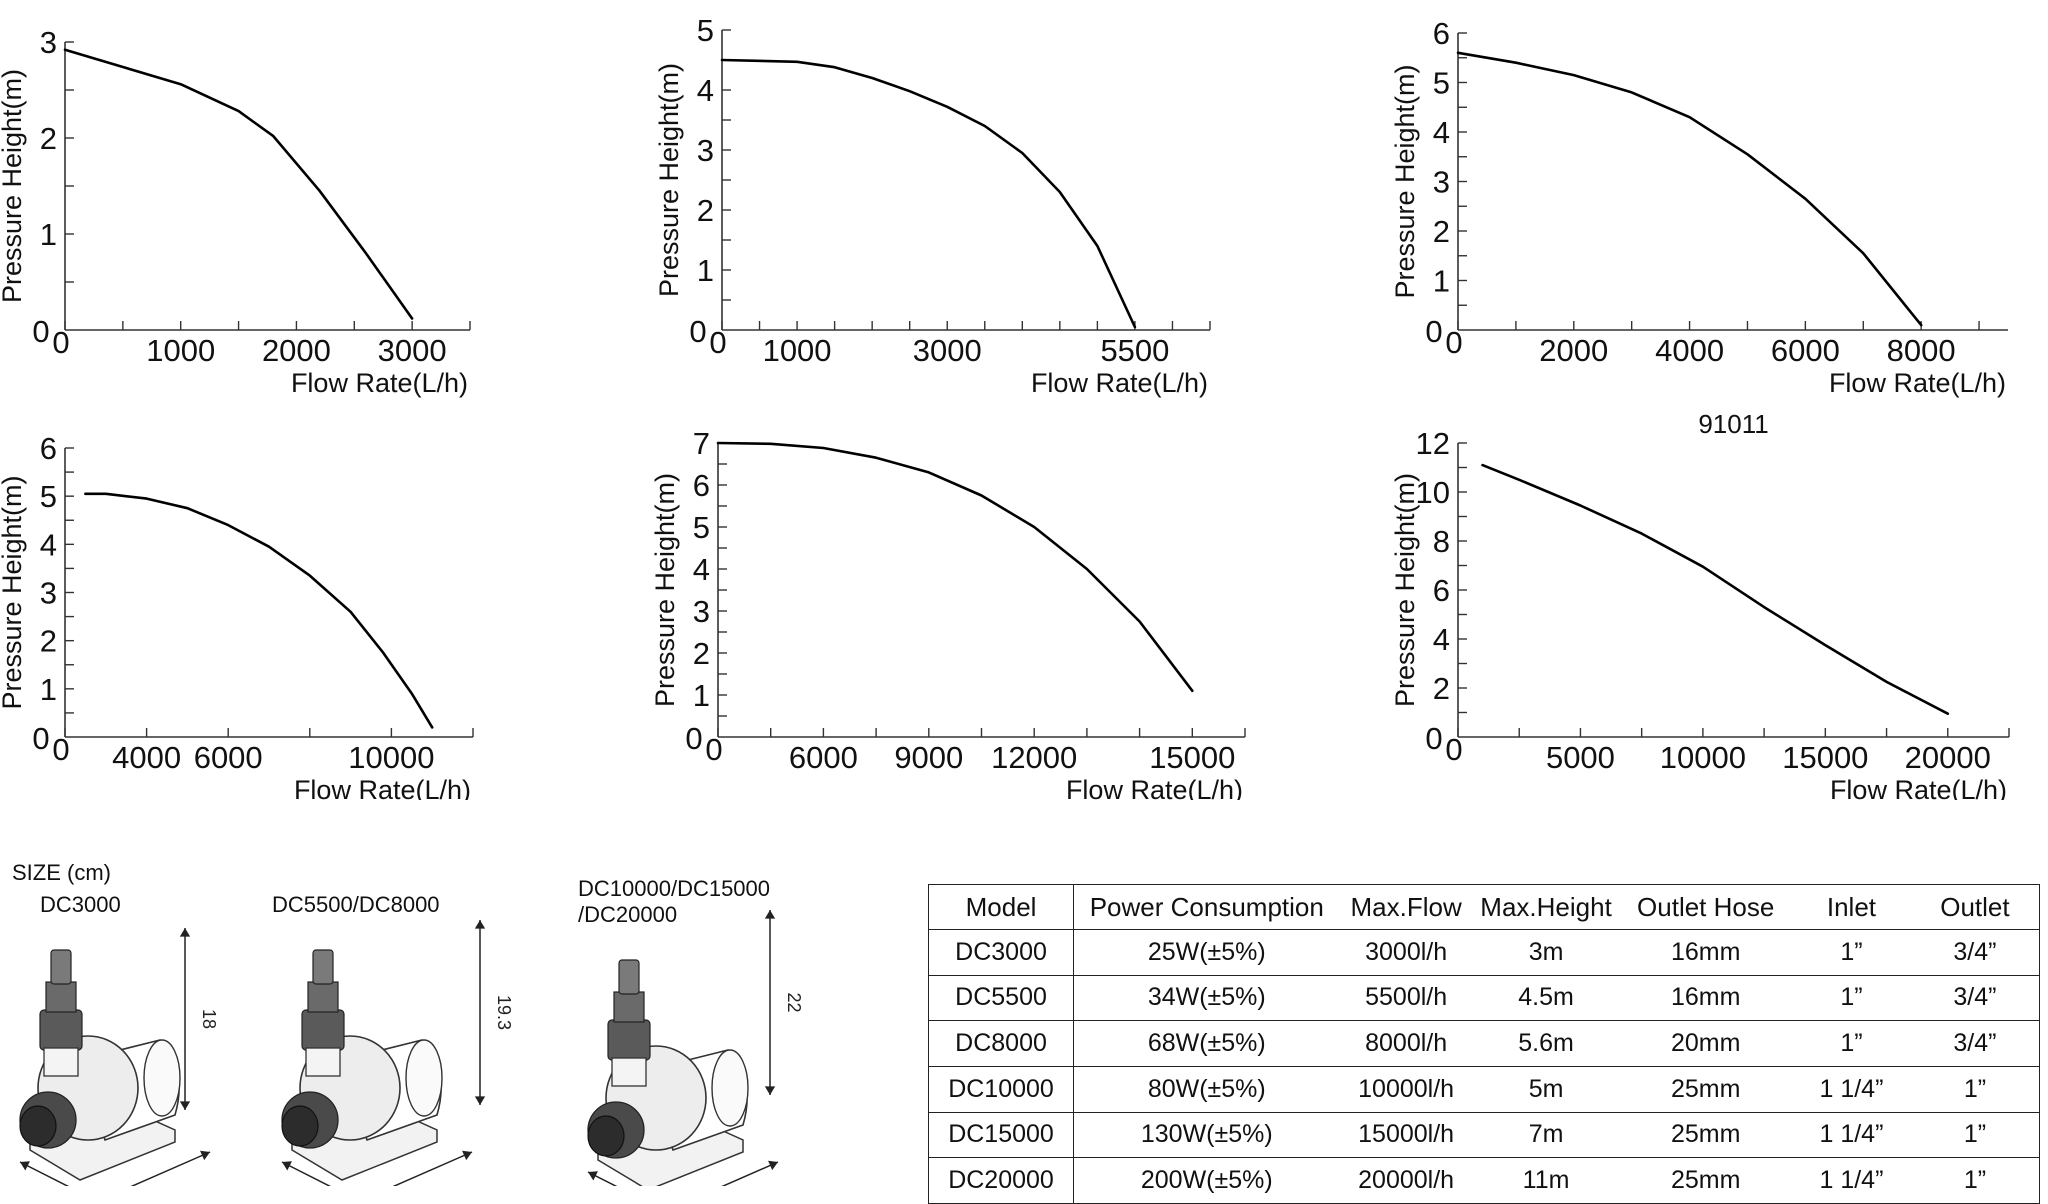 This screenshot has width=2048, height=1204. What do you see at coordinates (705, 30) in the screenshot?
I see `y-tick-label: 5` at bounding box center [705, 30].